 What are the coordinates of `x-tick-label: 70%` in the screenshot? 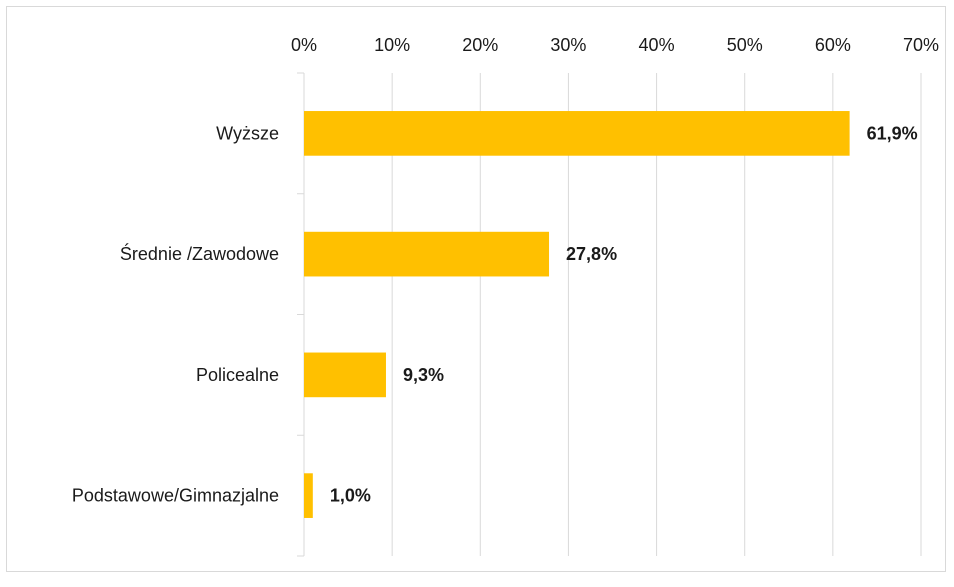 It's located at (921, 45).